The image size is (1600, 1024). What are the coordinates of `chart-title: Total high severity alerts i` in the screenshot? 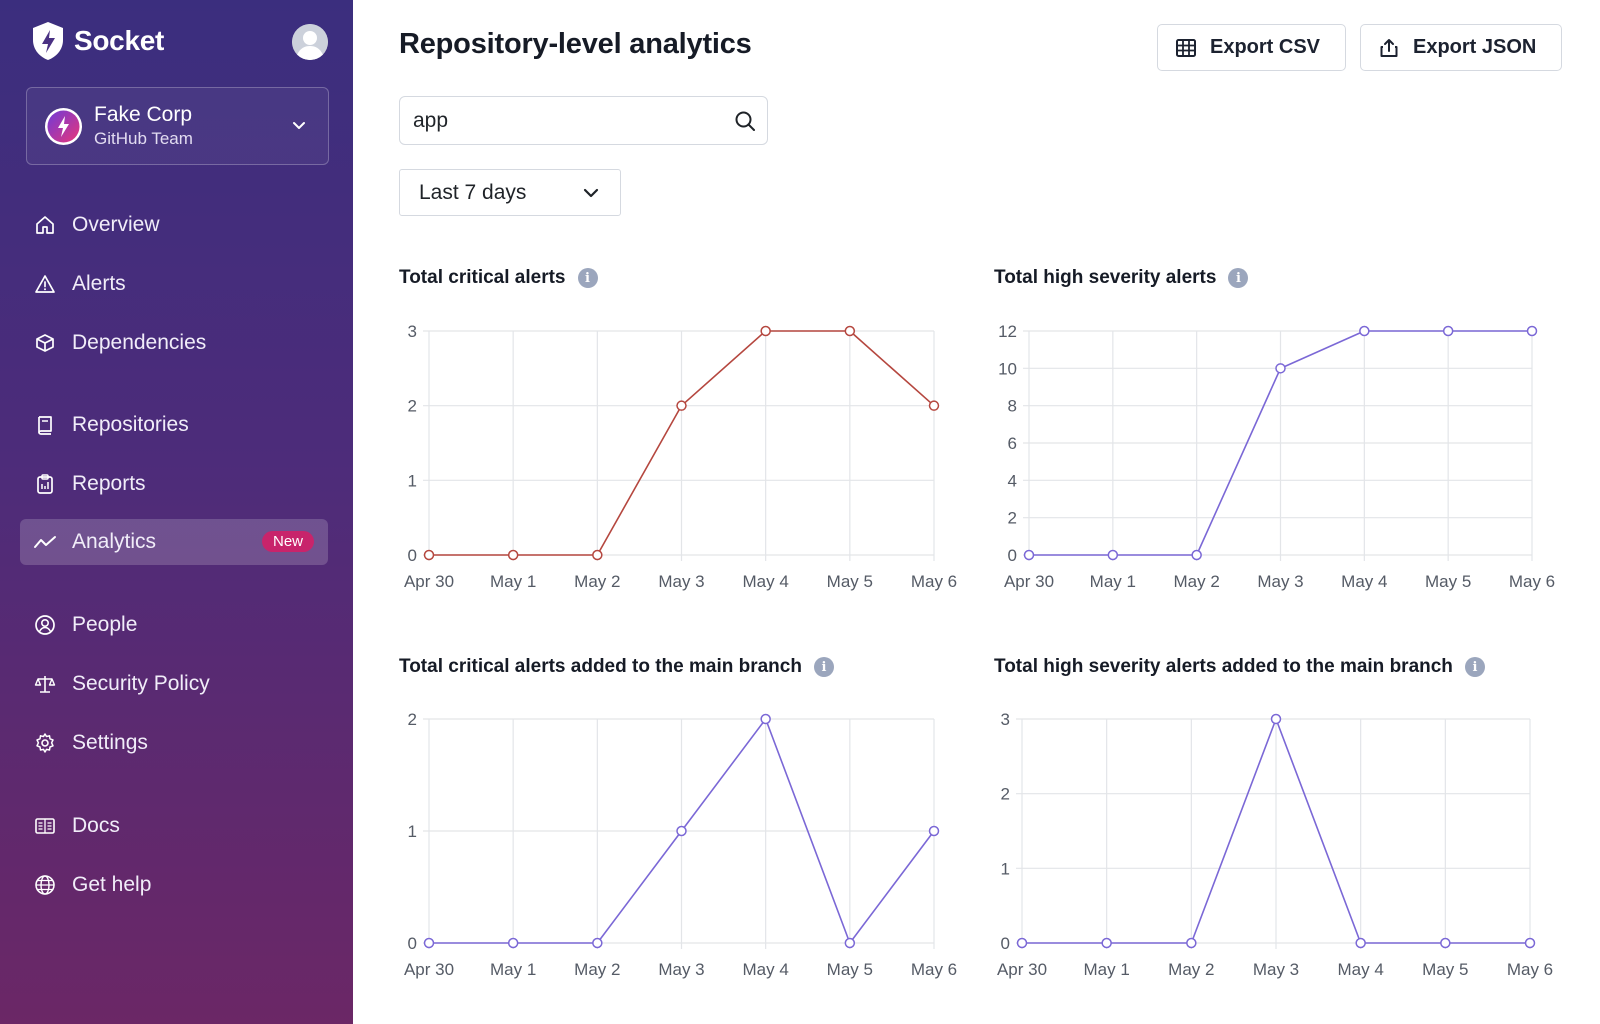 It's located at (1121, 278).